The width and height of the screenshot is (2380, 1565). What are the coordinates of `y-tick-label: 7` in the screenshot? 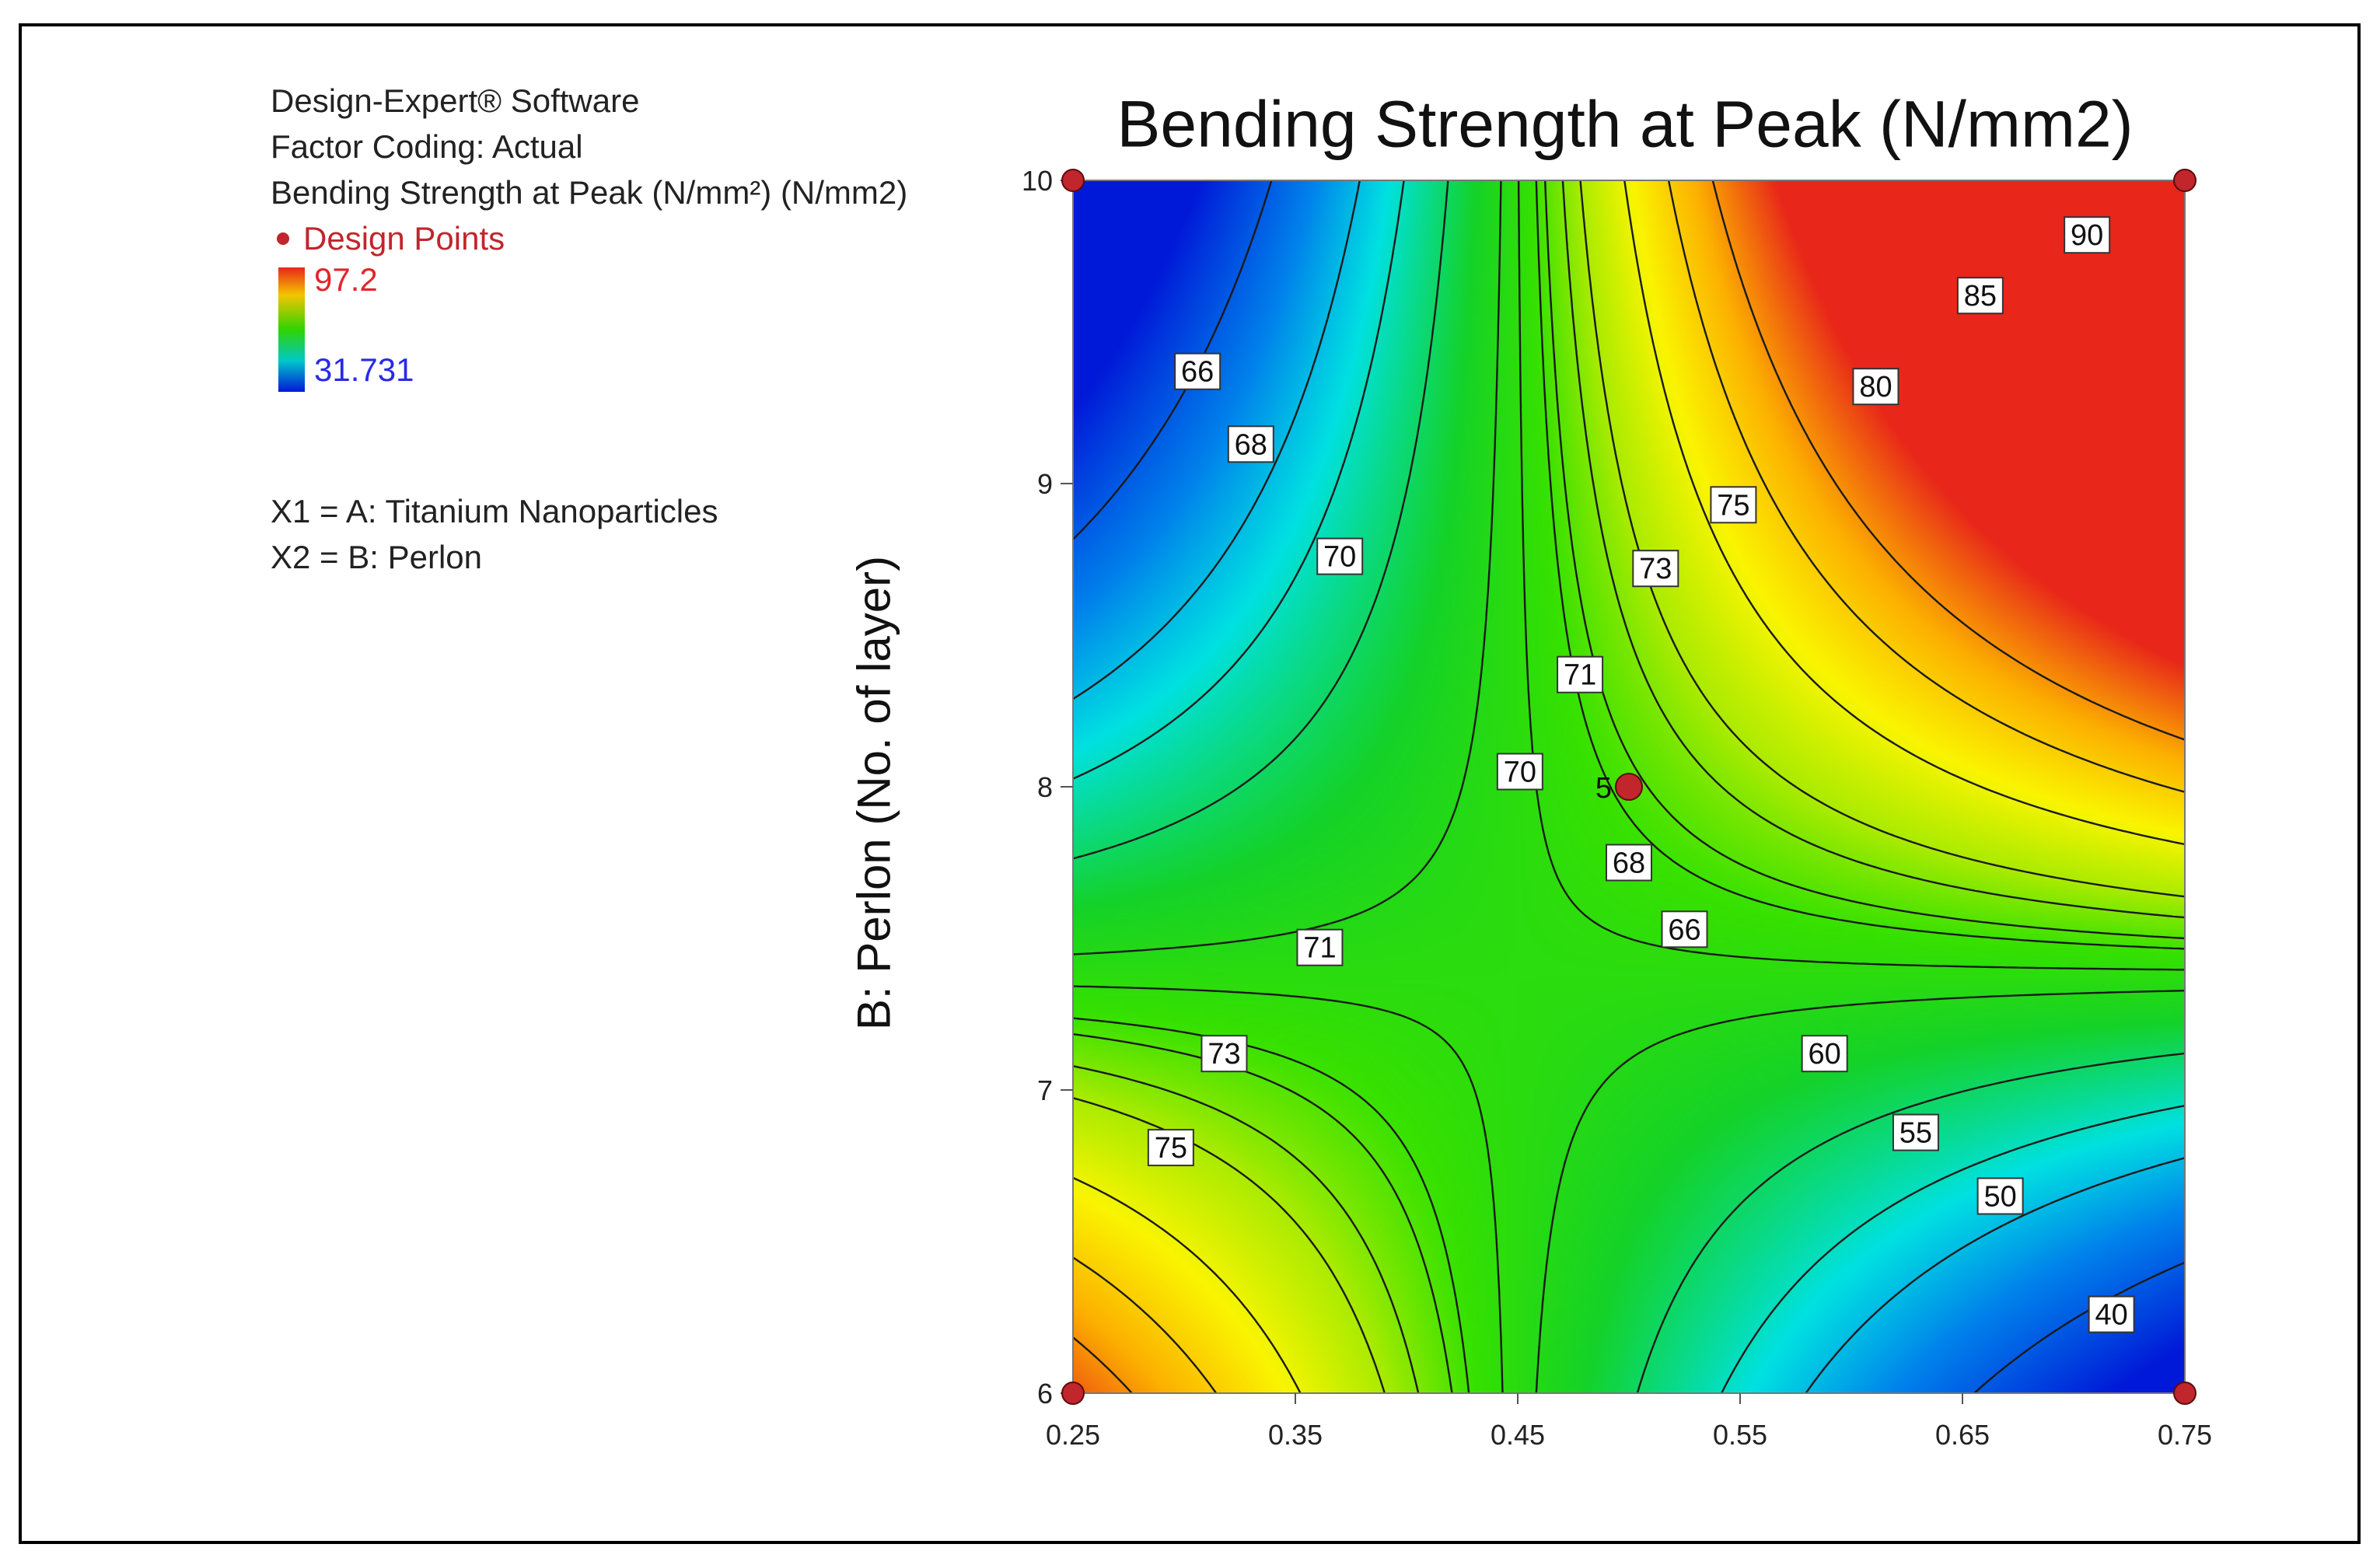 It's located at (1045, 1090).